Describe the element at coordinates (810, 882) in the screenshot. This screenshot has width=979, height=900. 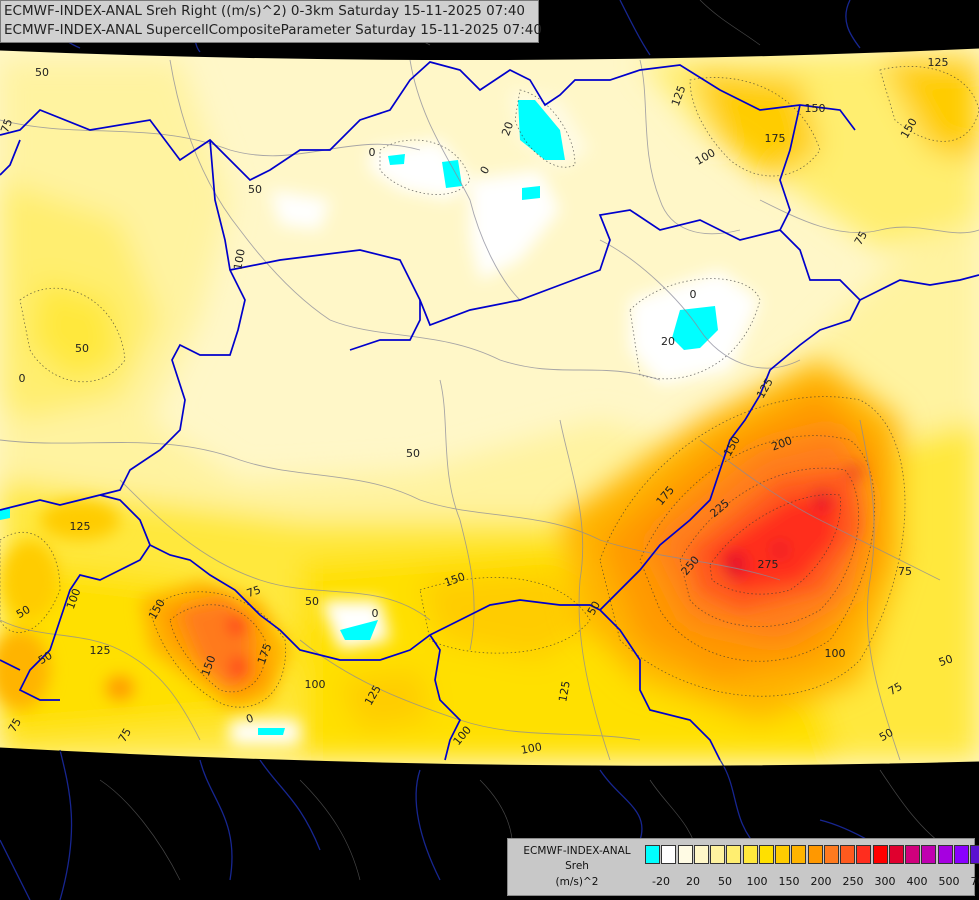
I see `legend-ticks: -202050100150200250300400500700` at that location.